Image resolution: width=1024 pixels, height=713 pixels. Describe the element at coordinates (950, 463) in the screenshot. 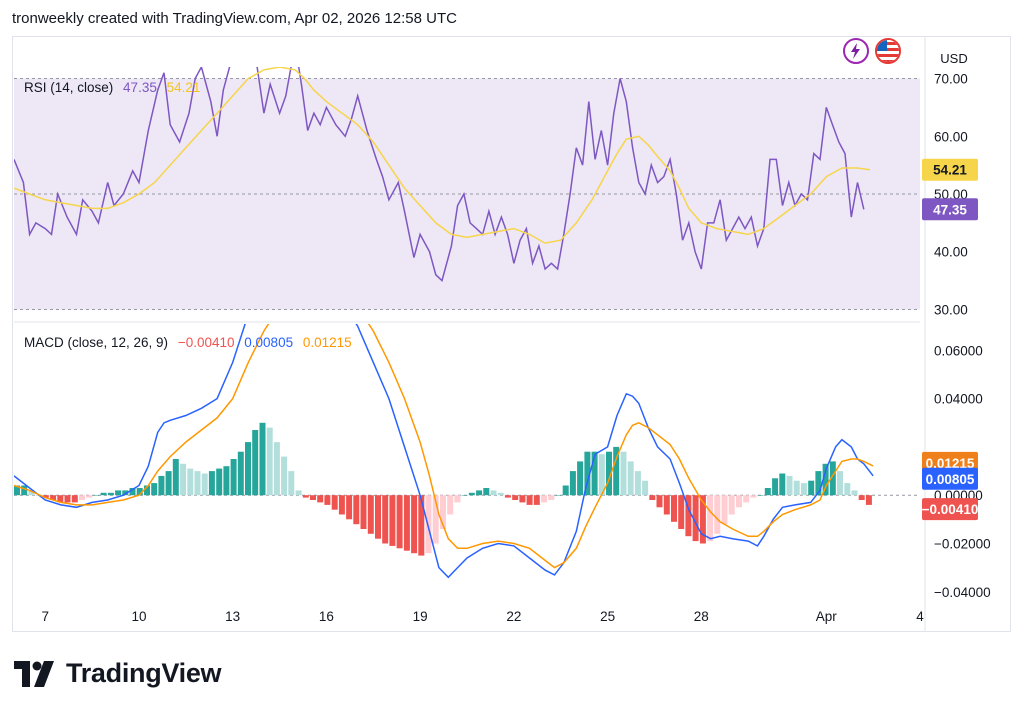

I see `signal-value-label: 0.01215` at that location.